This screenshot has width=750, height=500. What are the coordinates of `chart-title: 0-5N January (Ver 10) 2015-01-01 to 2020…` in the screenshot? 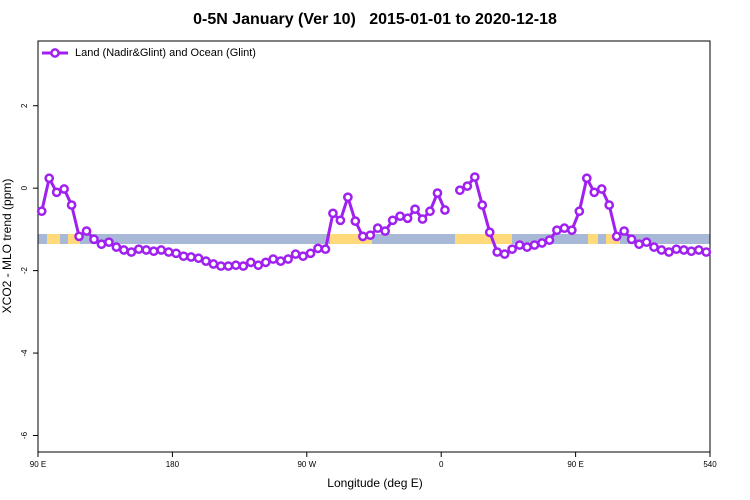 It's located at (375, 19).